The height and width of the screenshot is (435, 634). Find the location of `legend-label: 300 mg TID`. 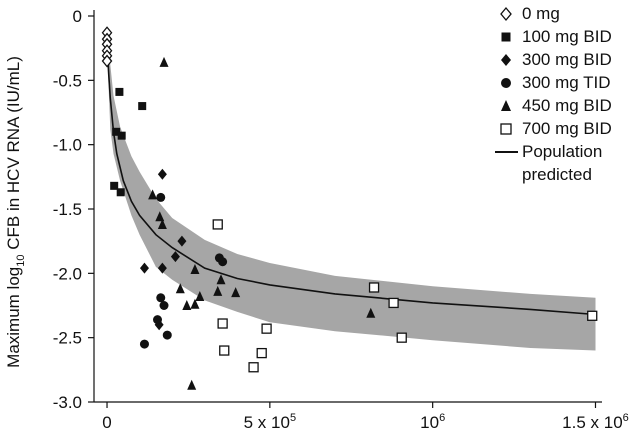

legend-label: 300 mg TID is located at coordinates (566, 82).